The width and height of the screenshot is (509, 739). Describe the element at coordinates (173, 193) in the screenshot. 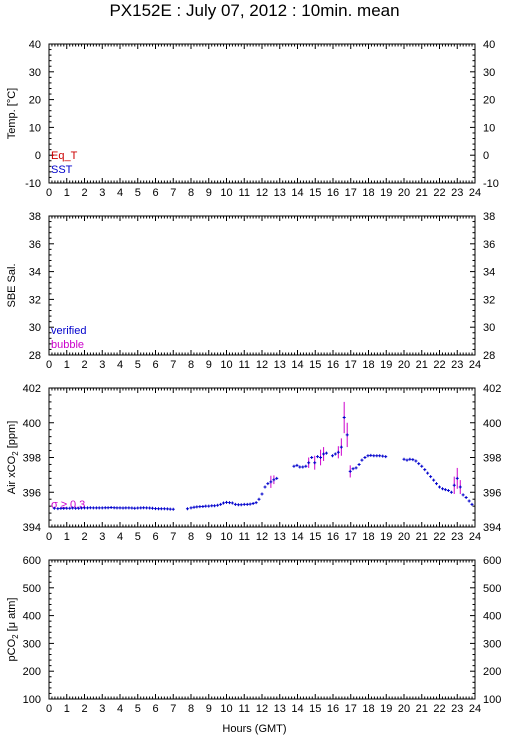

I see `temp-x-tick-label: 7` at that location.